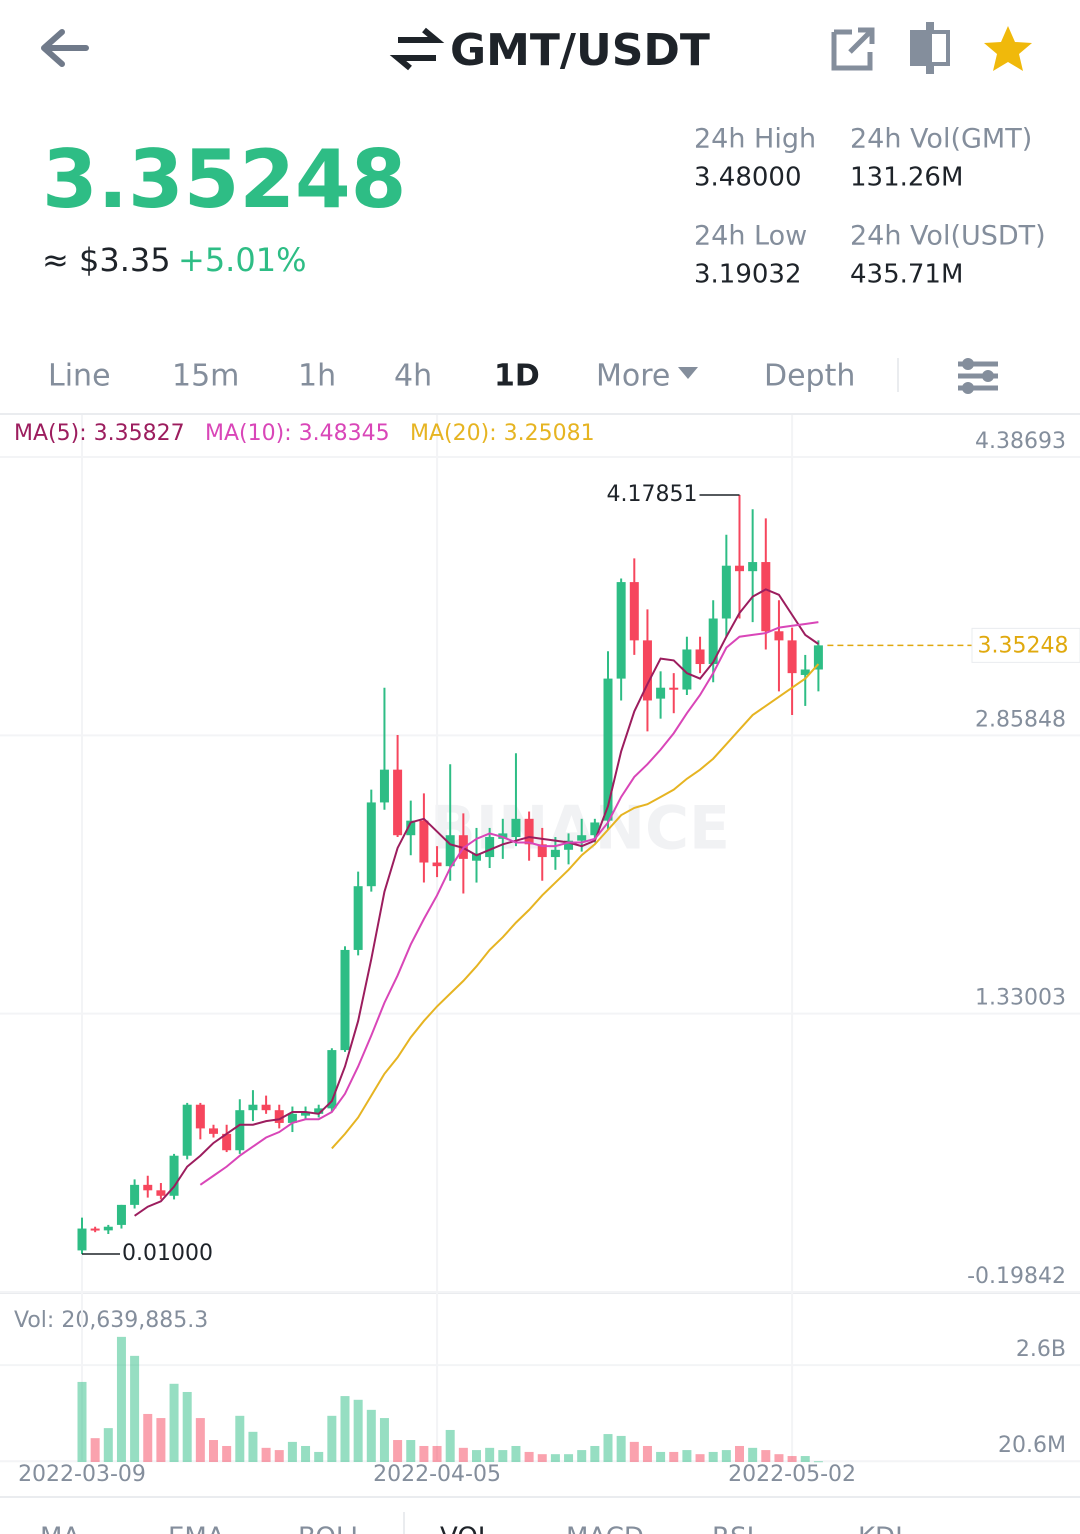 Image resolution: width=1080 pixels, height=1534 pixels. Describe the element at coordinates (79, 376) in the screenshot. I see `tab: Line` at that location.